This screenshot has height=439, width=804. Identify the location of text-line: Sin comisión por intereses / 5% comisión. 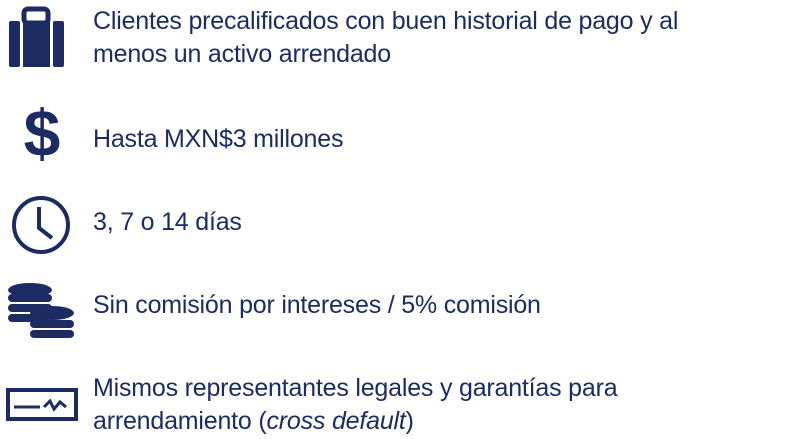
(317, 305).